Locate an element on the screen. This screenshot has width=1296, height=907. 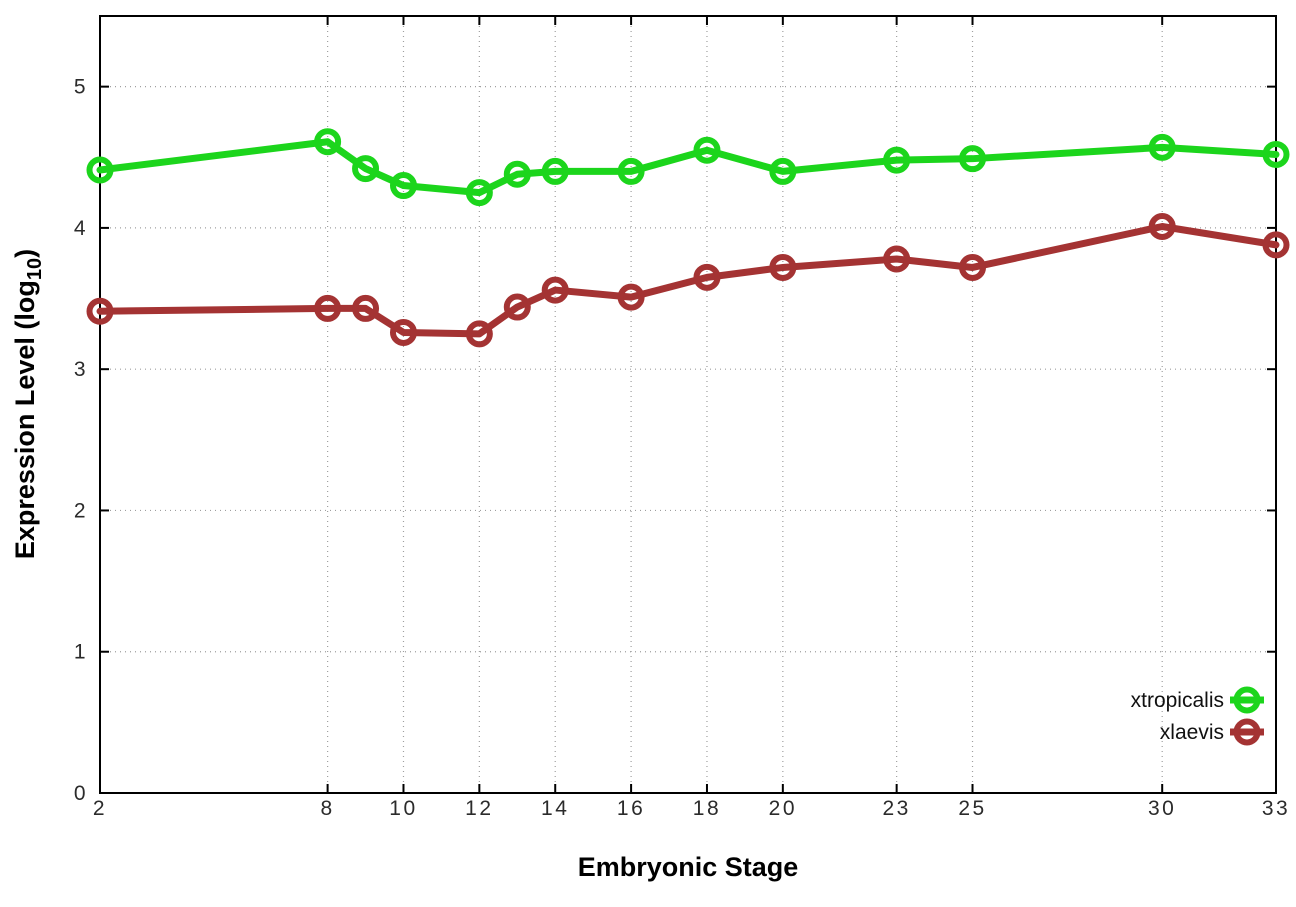
legend-marker-xlaevis-icon is located at coordinates (1247, 732).